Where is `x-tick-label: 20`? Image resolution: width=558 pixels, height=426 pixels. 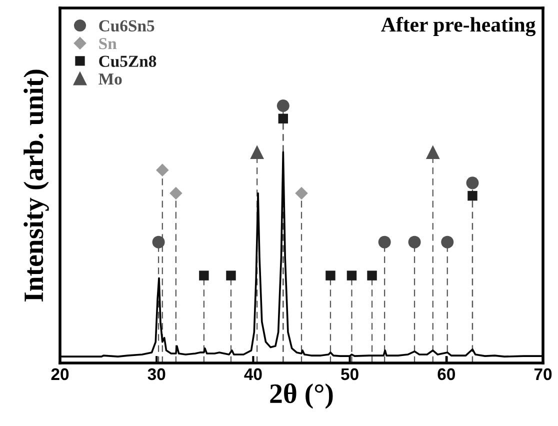 x-tick-label: 20 is located at coordinates (60, 374).